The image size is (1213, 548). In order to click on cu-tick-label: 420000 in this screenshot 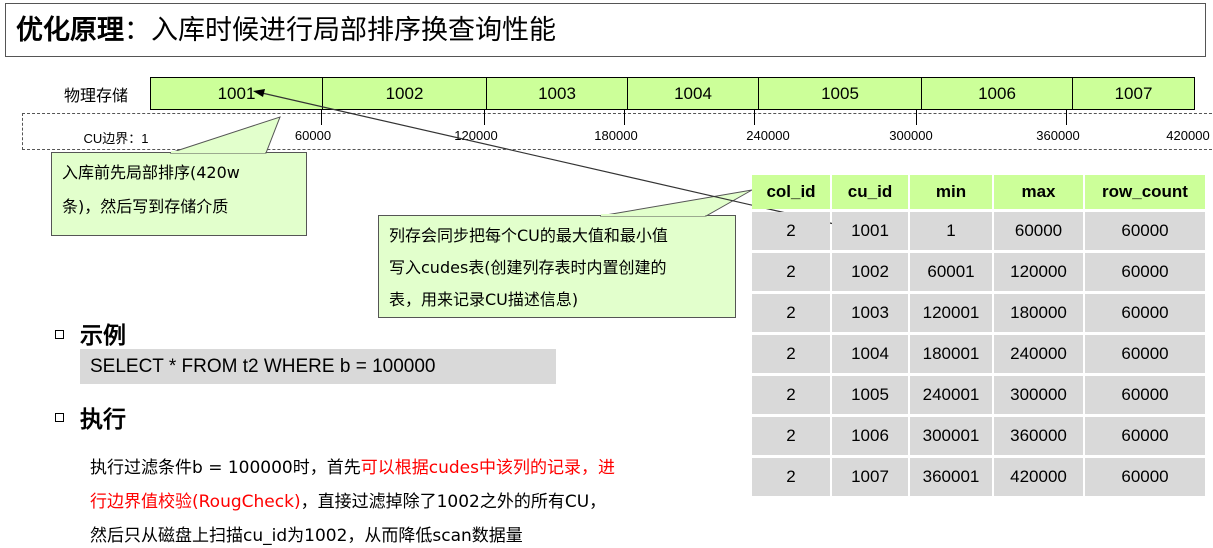, I will do `click(1188, 135)`.